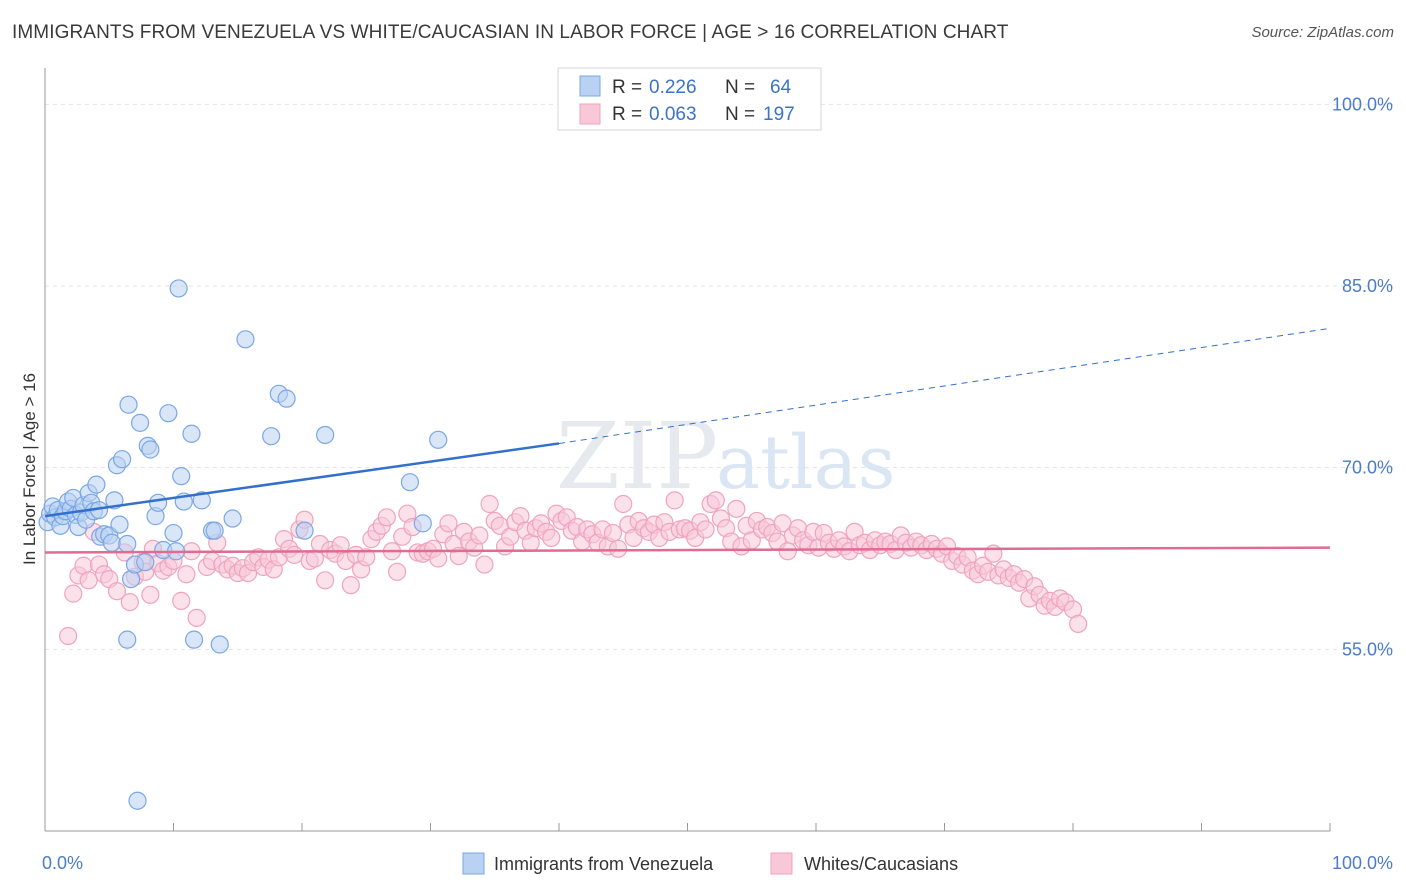 The image size is (1406, 892). Describe the element at coordinates (590, 86) in the screenshot. I see `legend-swatch-venezuela` at that location.